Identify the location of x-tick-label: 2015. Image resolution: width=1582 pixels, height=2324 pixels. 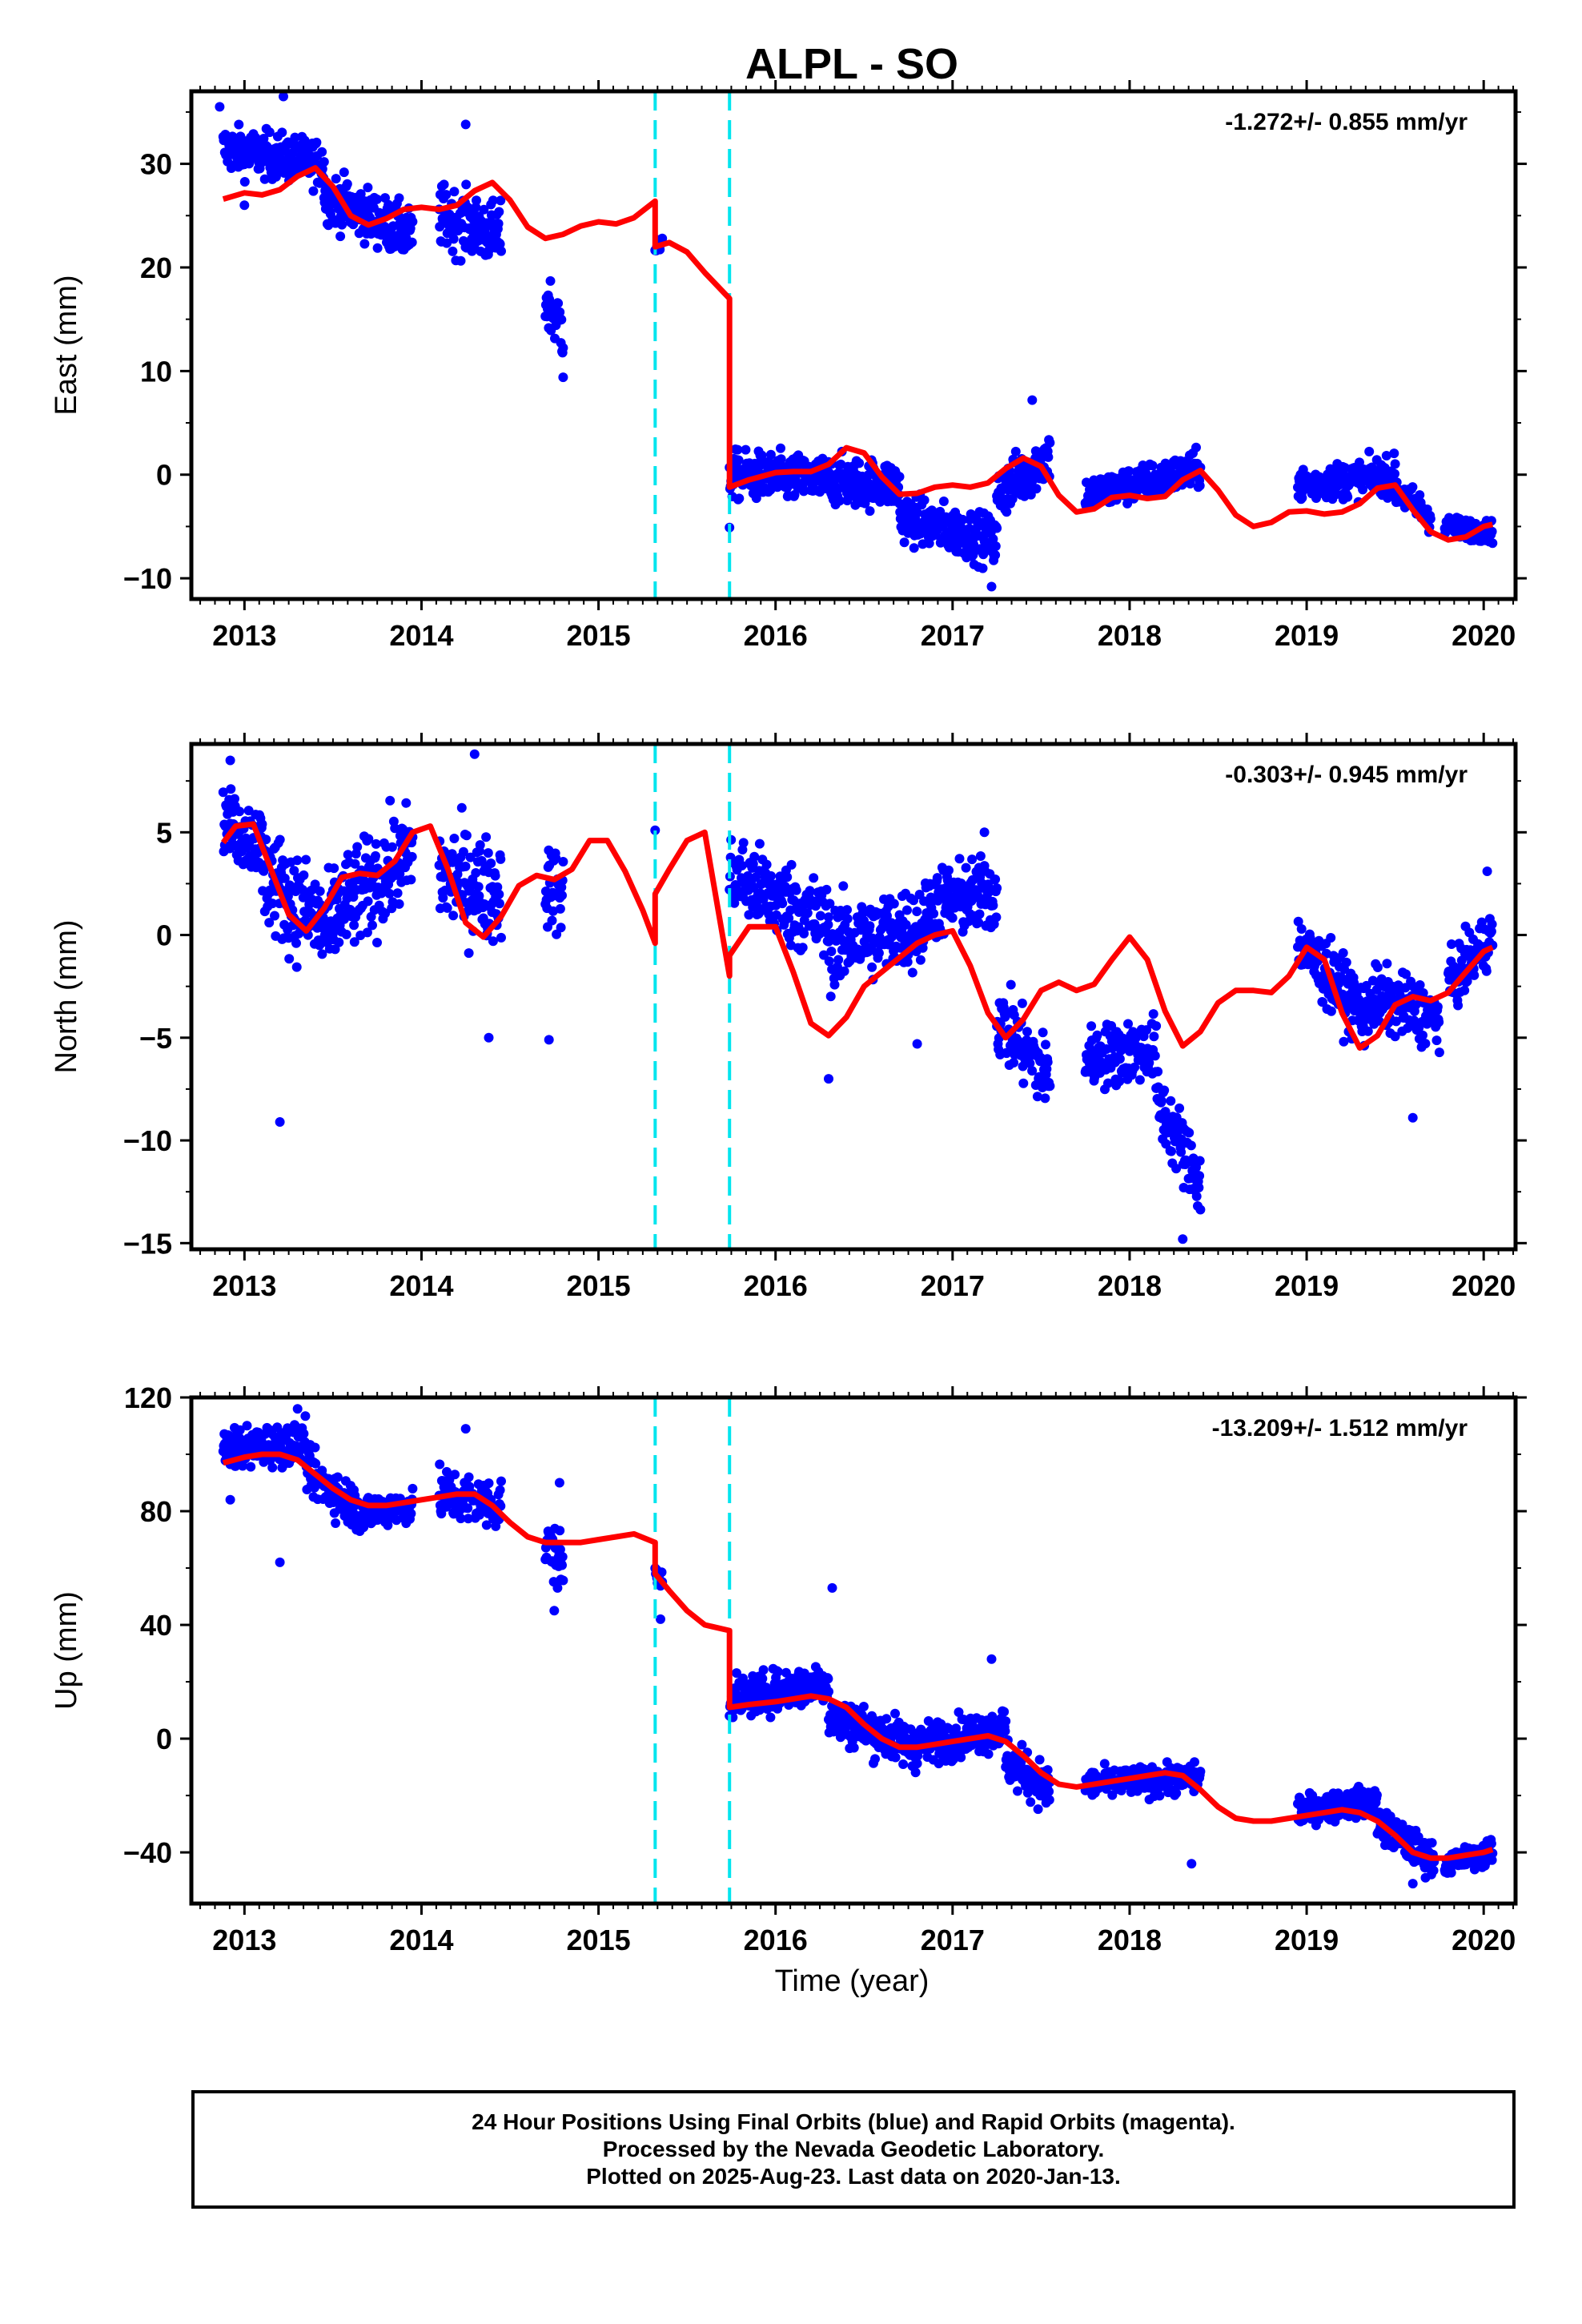
(599, 1285).